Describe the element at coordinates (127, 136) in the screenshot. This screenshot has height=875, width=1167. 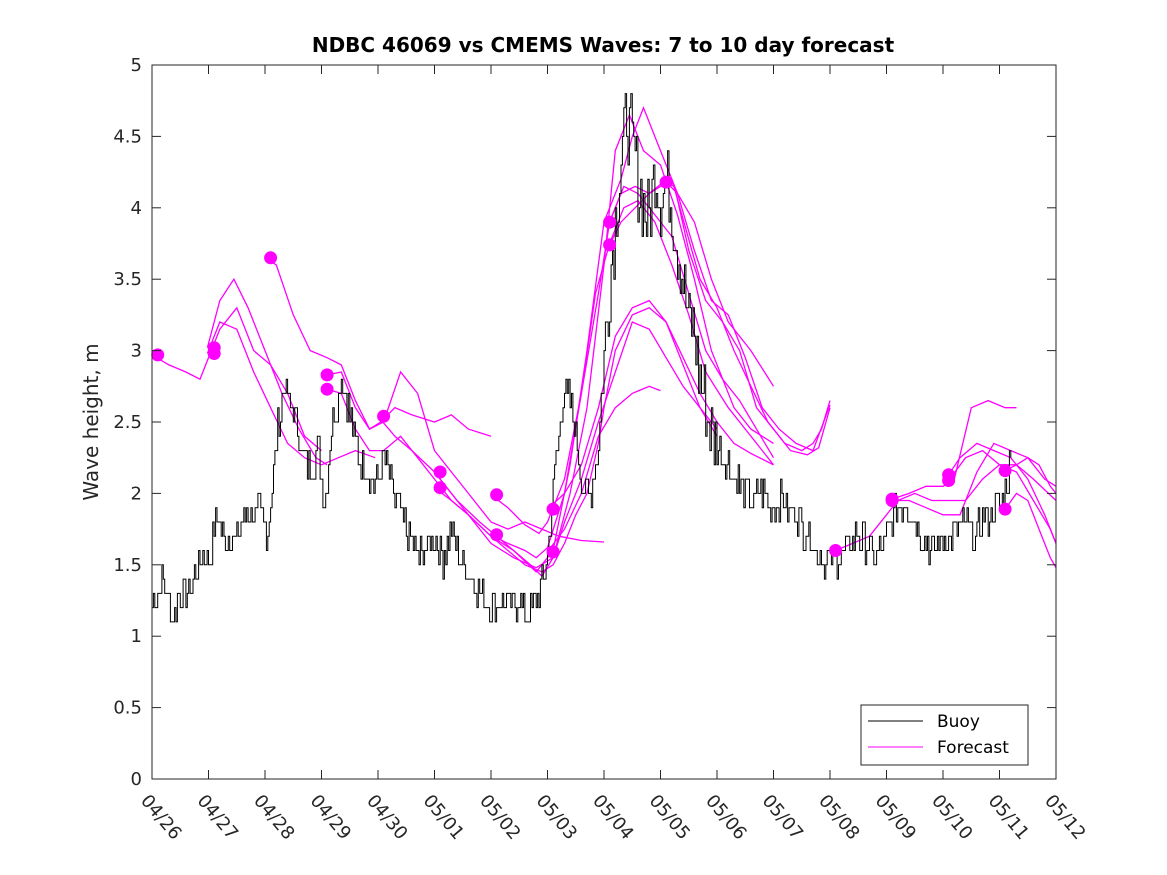
I see `y-tick-label: 4.5` at that location.